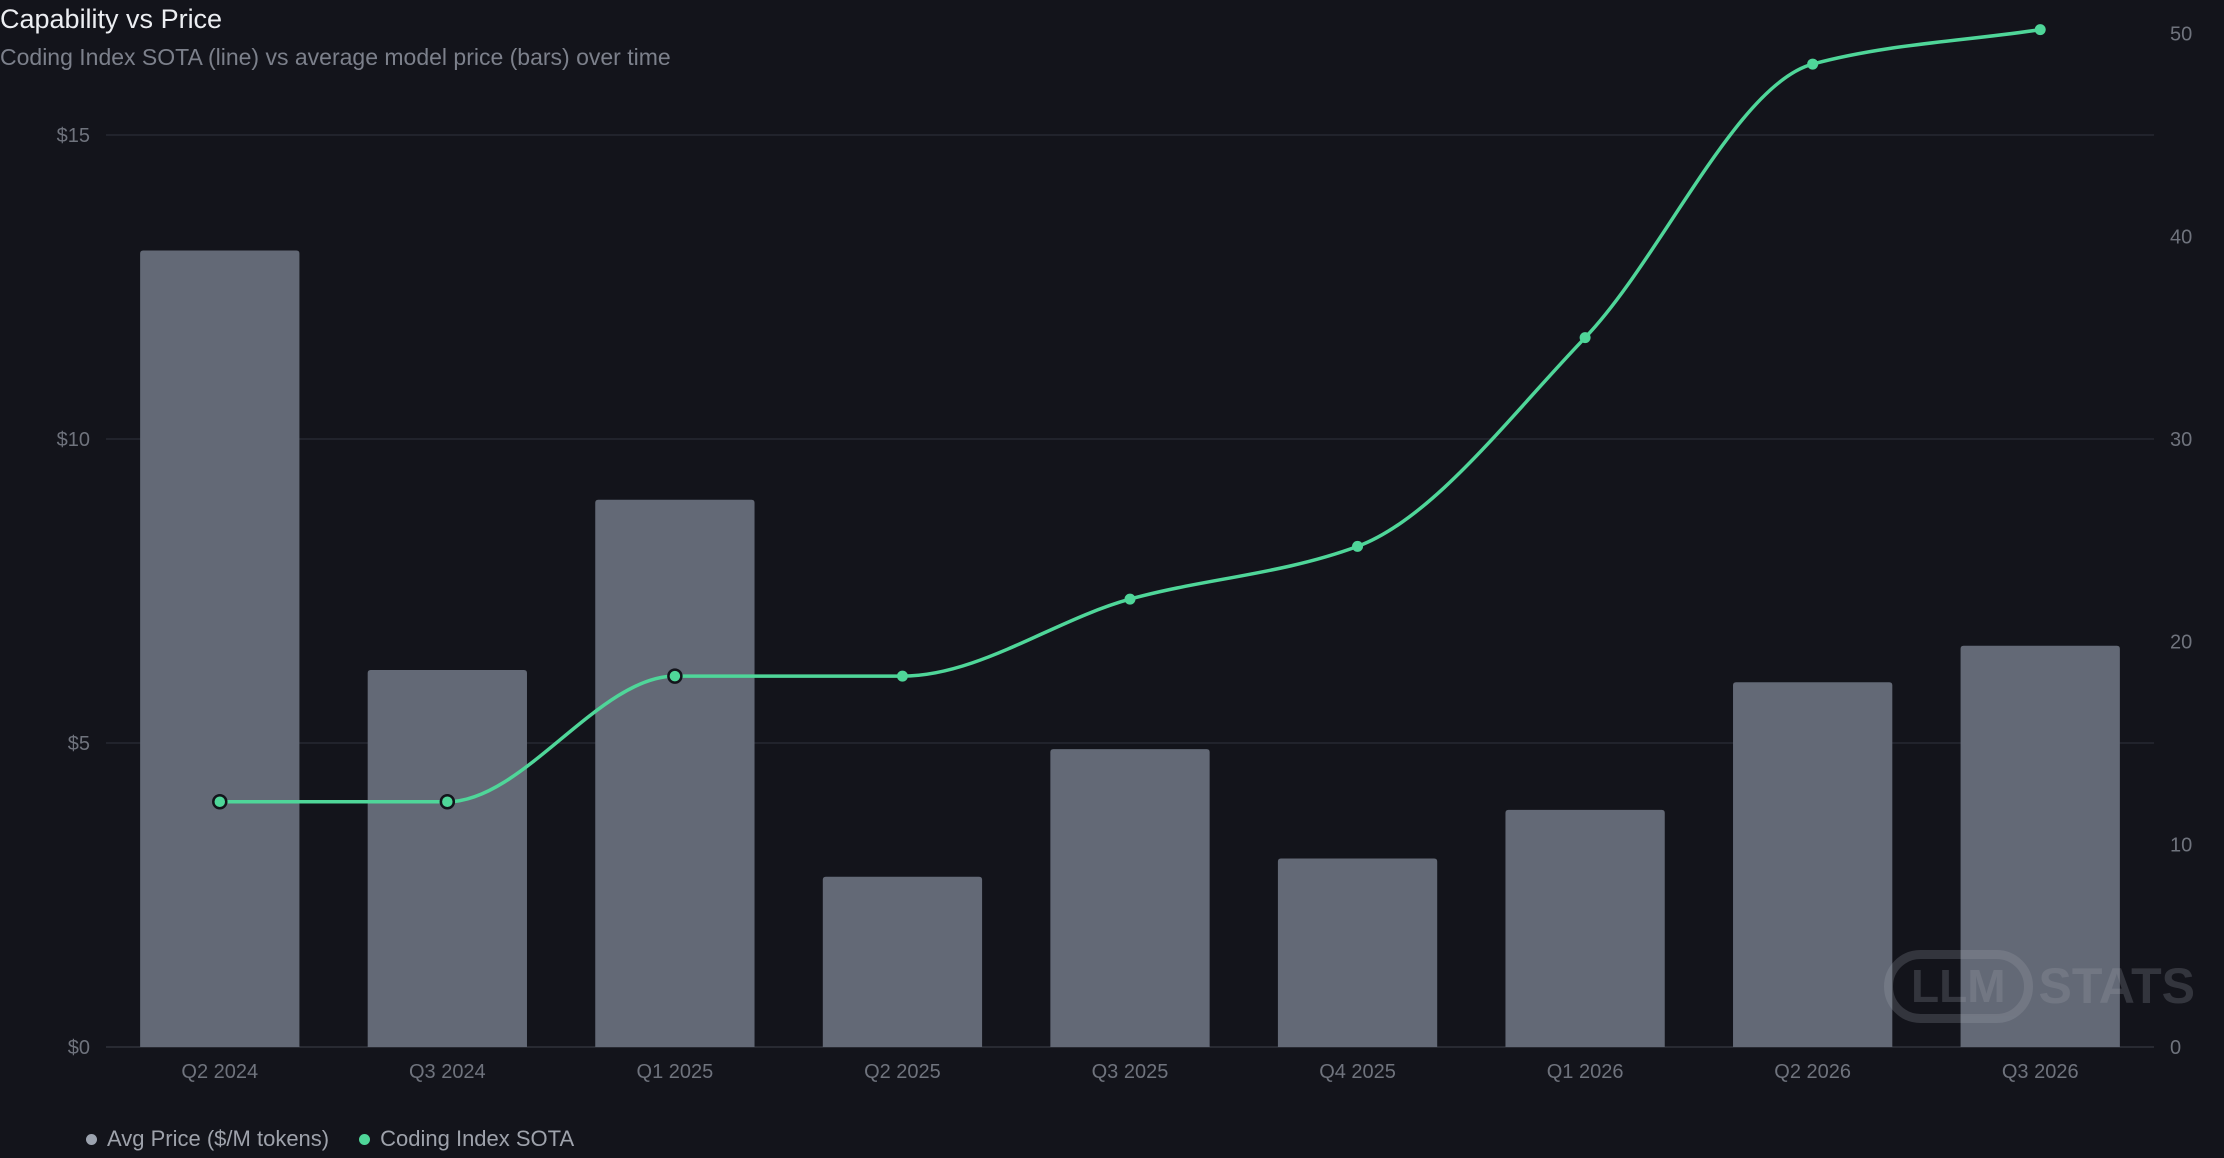 The image size is (2224, 1158). What do you see at coordinates (1130, 1072) in the screenshot?
I see `x-tick-label: Q3 2025` at bounding box center [1130, 1072].